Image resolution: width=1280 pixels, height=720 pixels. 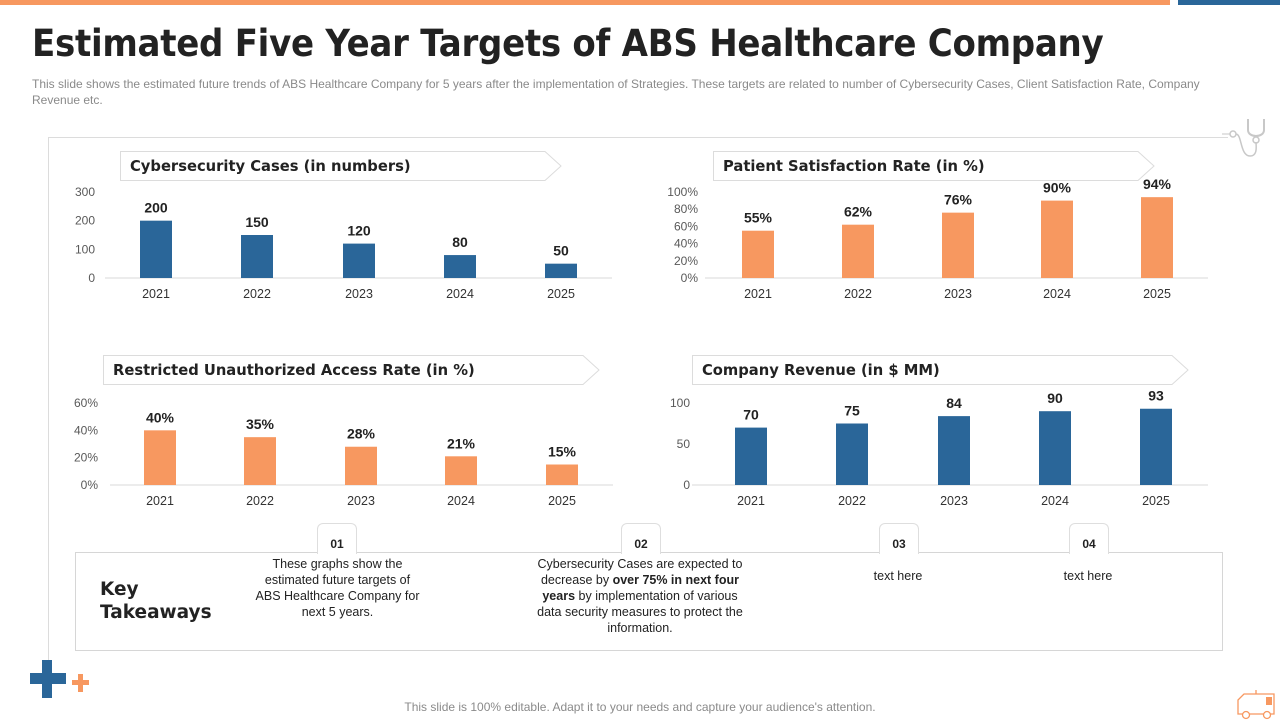 What do you see at coordinates (48, 402) in the screenshot?
I see `content-frame-left-line` at bounding box center [48, 402].